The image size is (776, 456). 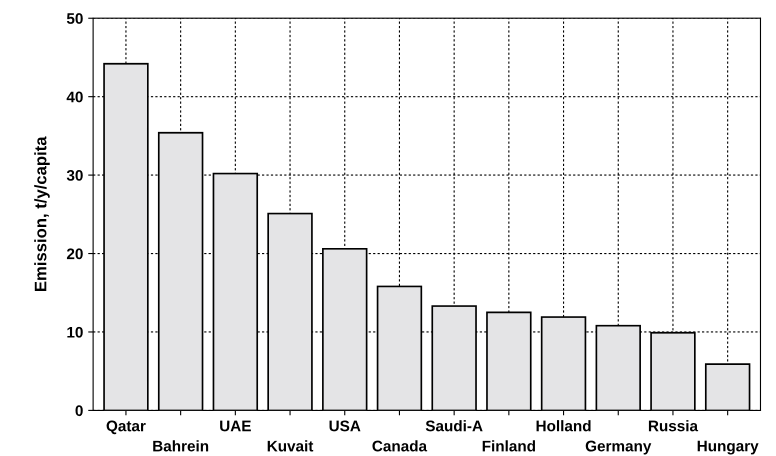 I want to click on x-tick-label: Saudi-A, so click(x=454, y=426).